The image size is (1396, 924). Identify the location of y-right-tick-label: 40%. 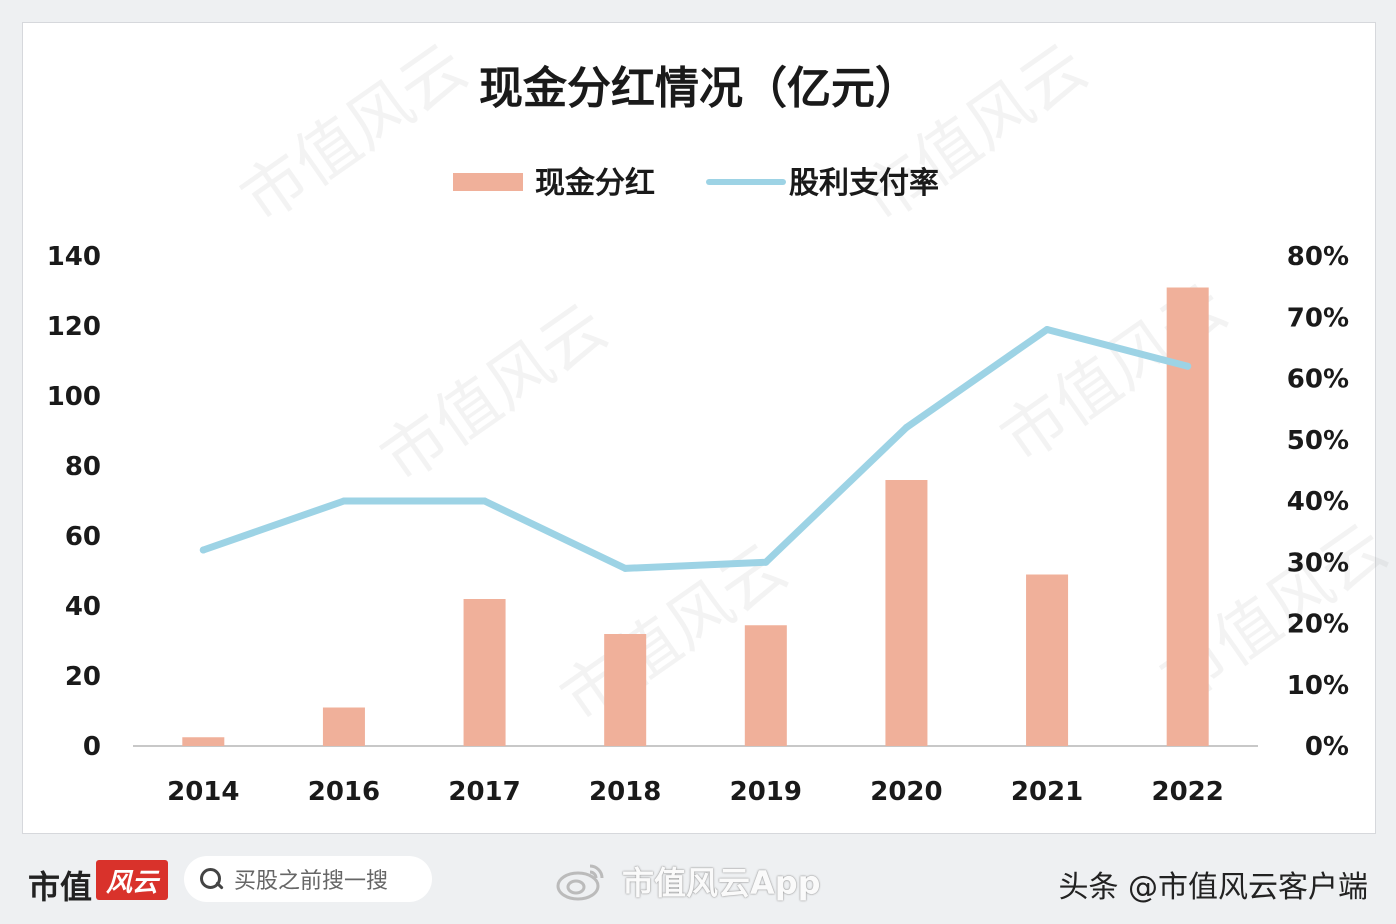
(1318, 502).